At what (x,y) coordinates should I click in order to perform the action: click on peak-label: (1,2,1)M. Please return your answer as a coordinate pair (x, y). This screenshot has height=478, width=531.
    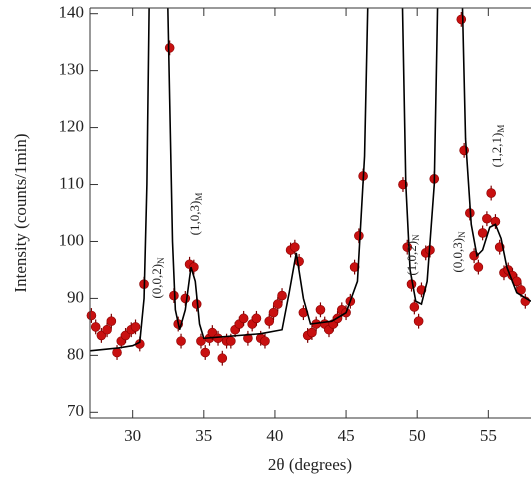
    Looking at the image, I should click on (497, 146).